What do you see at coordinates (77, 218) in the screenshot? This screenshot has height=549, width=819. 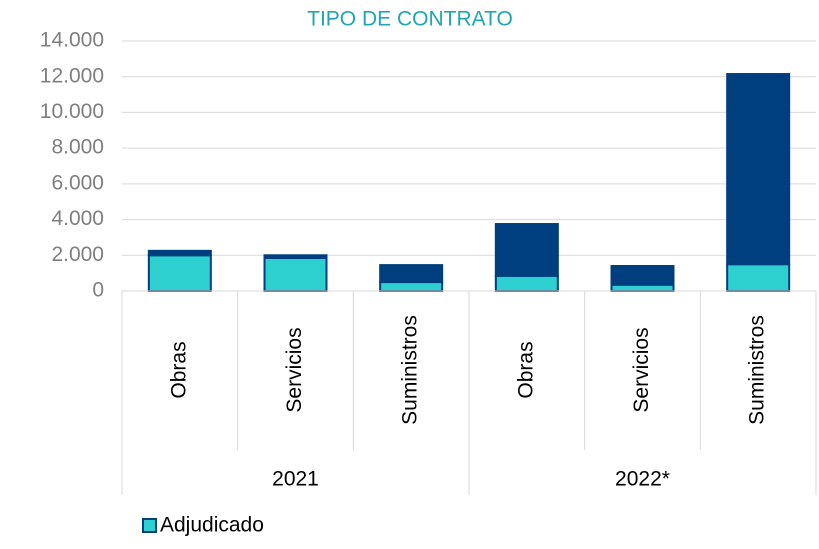 I see `y-tick-label: 4.000` at bounding box center [77, 218].